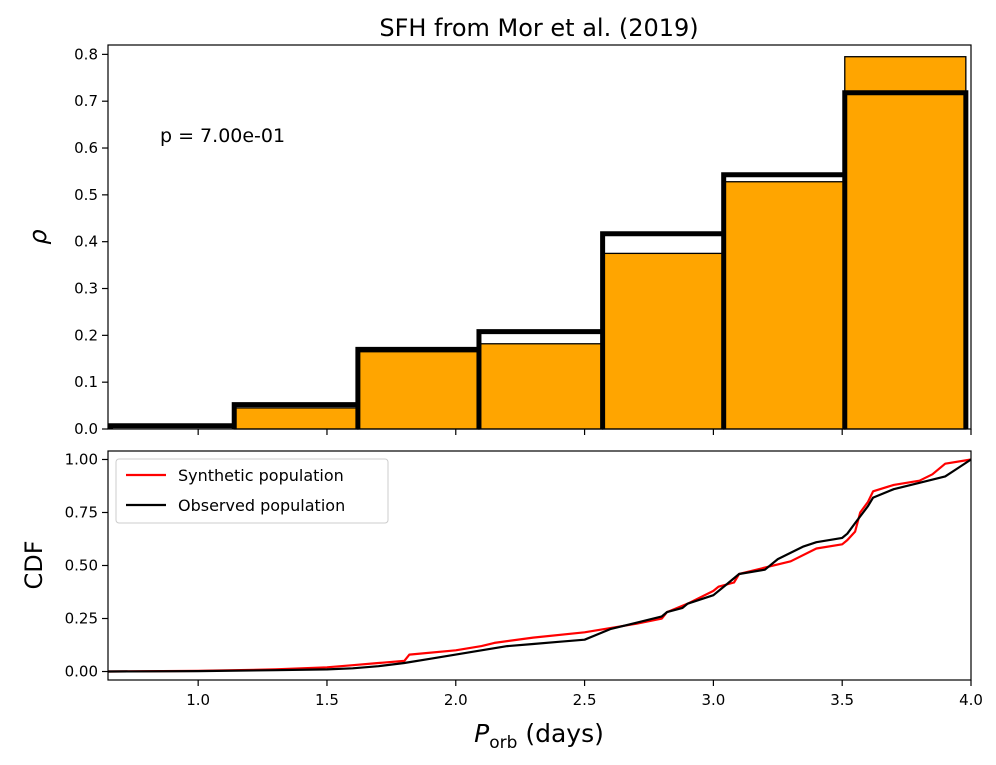 The image size is (996, 765). I want to click on bottom-x-tick-label: 1.5, so click(327, 700).